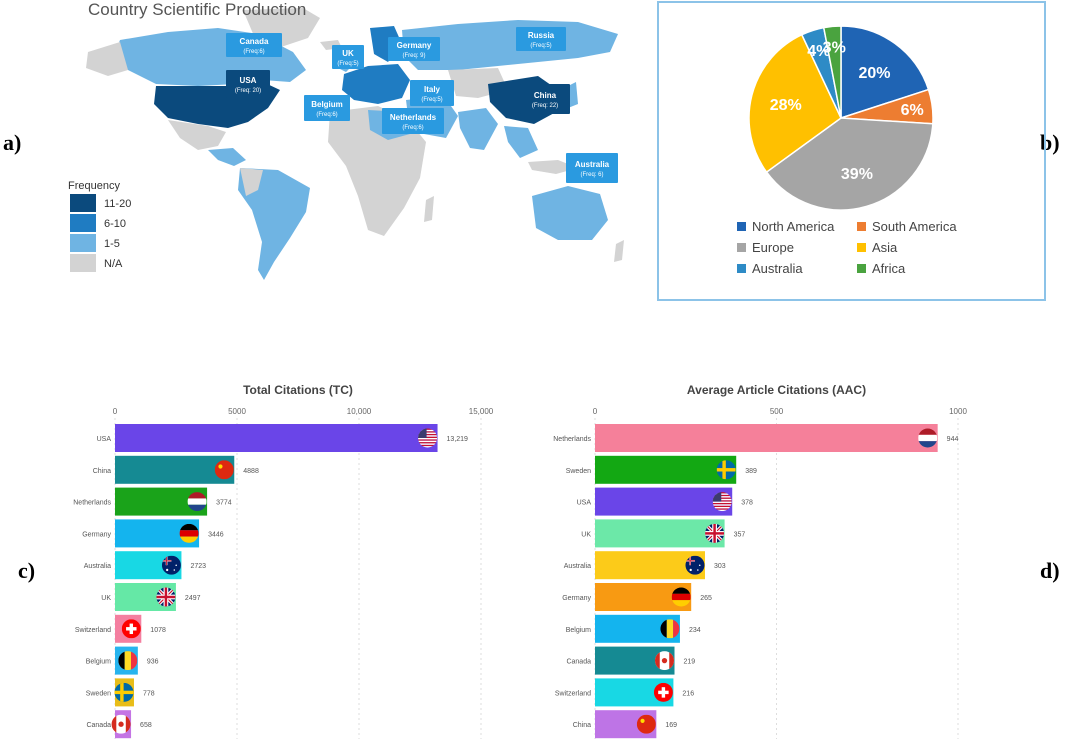 The image size is (1065, 739). I want to click on pie-legend-label: Europe, so click(773, 247).